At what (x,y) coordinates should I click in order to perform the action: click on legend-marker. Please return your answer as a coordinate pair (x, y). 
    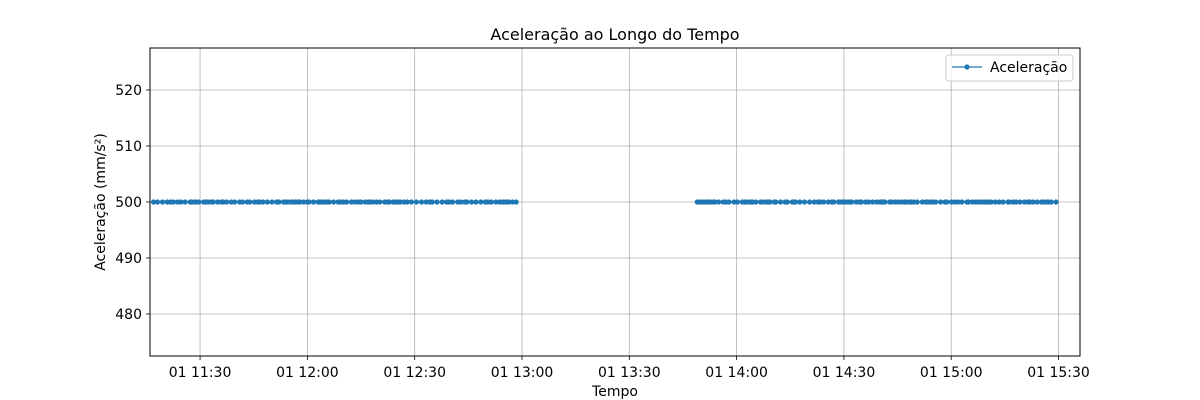
    Looking at the image, I should click on (967, 67).